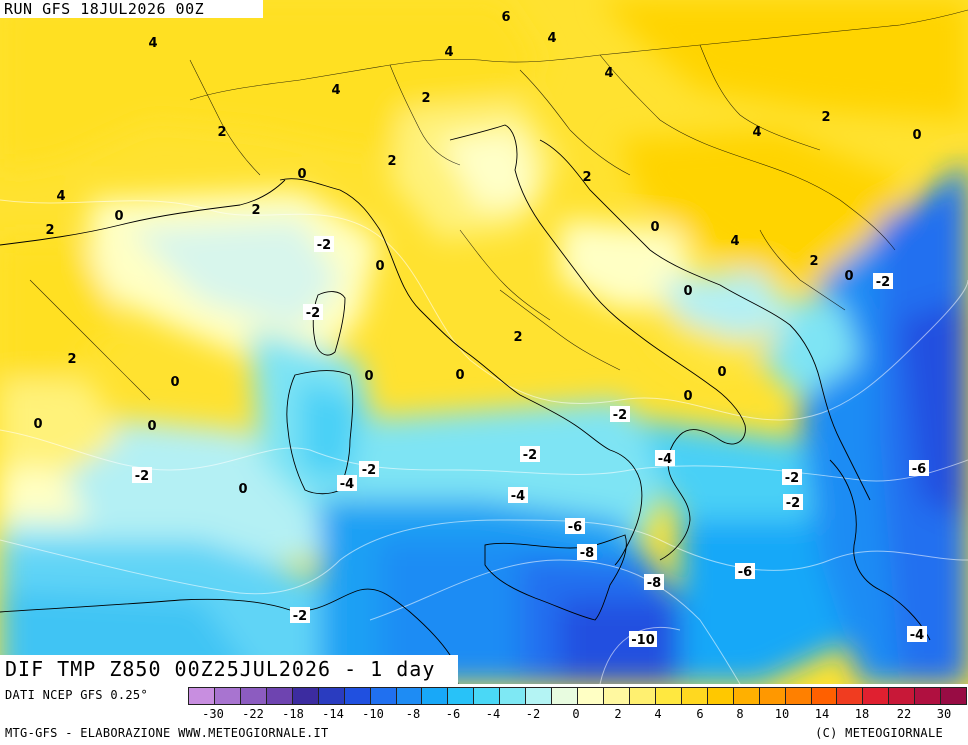  What do you see at coordinates (904, 714) in the screenshot?
I see `legend-tick-label: 22` at bounding box center [904, 714].